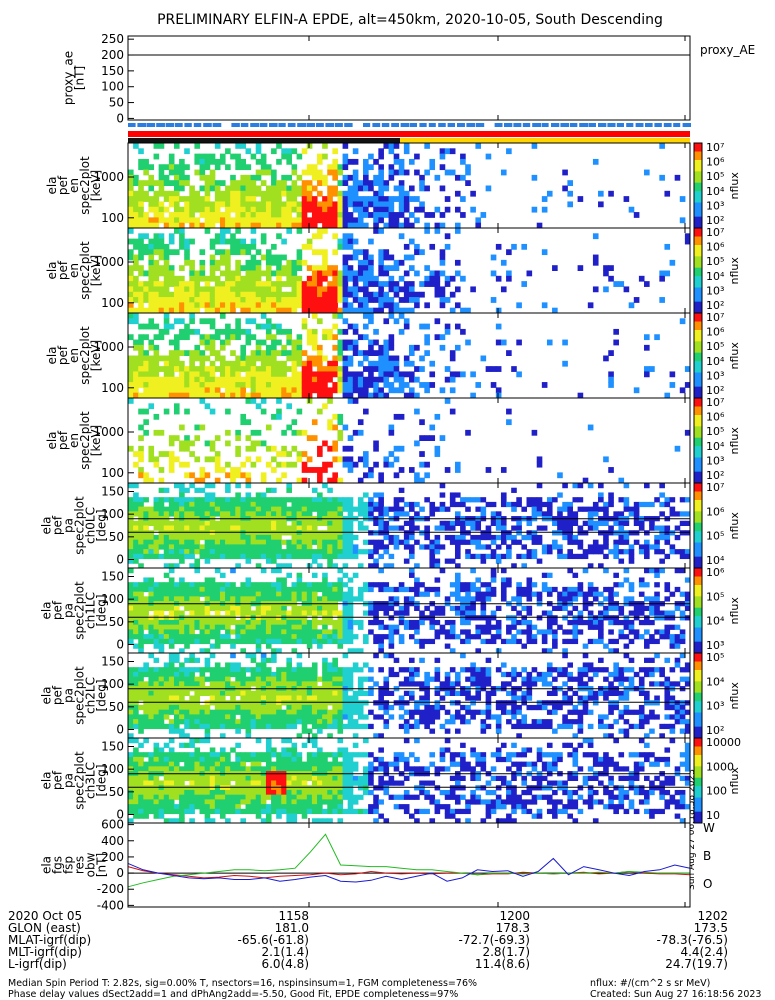  I want to click on colorbar-tick-label: 10⁷, so click(715, 147).